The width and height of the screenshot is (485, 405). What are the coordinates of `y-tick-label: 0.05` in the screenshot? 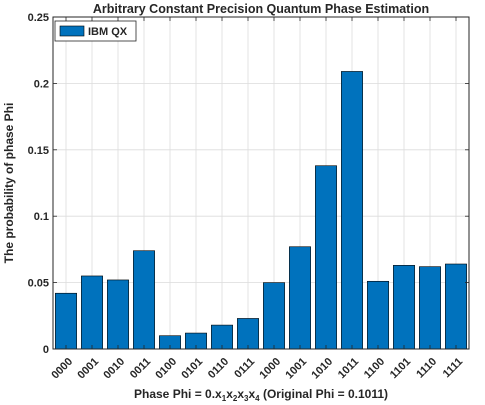 It's located at (38, 284).